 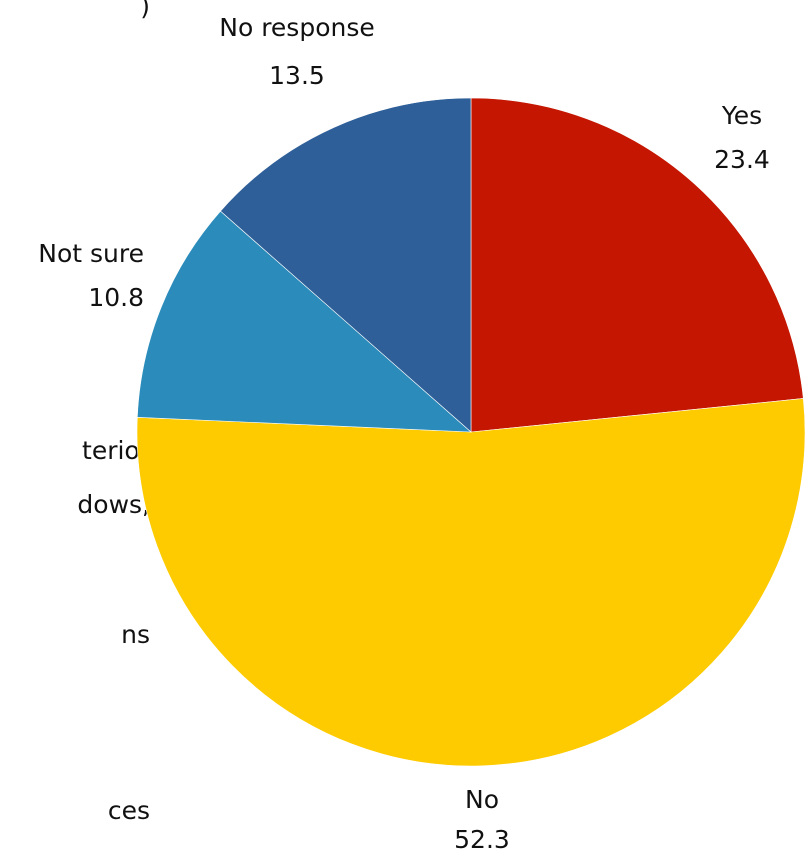 I want to click on slice-value-label: 23.4, so click(x=742, y=159).